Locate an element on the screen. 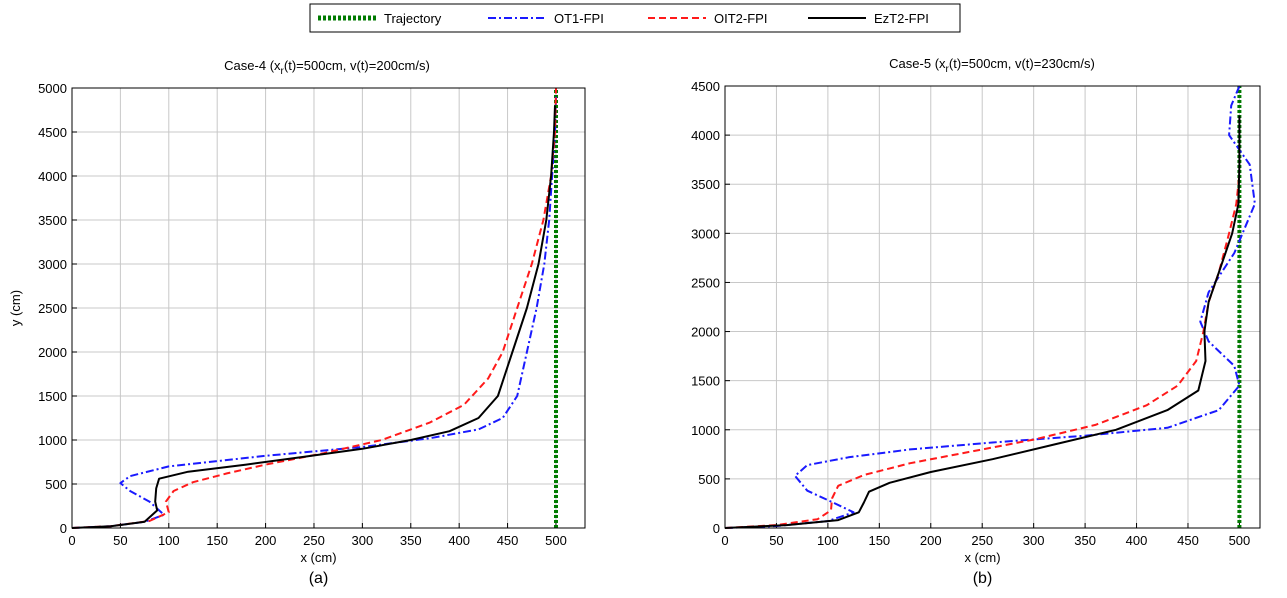 Image resolution: width=1287 pixels, height=598 pixels. chart-title-part: (t)=500cm, v(t)=230cm/s) is located at coordinates (1022, 63).